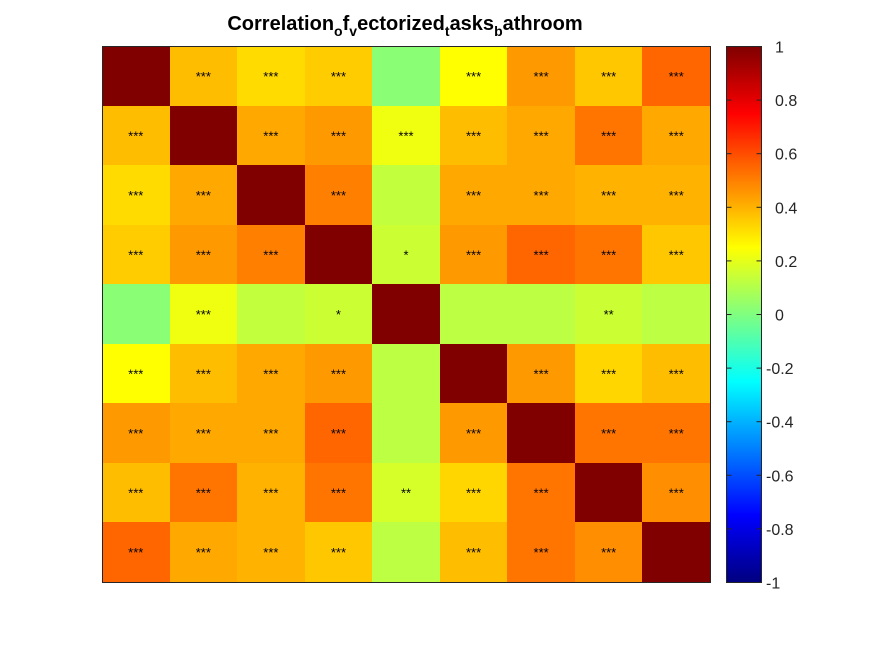  Describe the element at coordinates (473, 433) in the screenshot. I see `significance-label-r7-c6: ***` at that location.